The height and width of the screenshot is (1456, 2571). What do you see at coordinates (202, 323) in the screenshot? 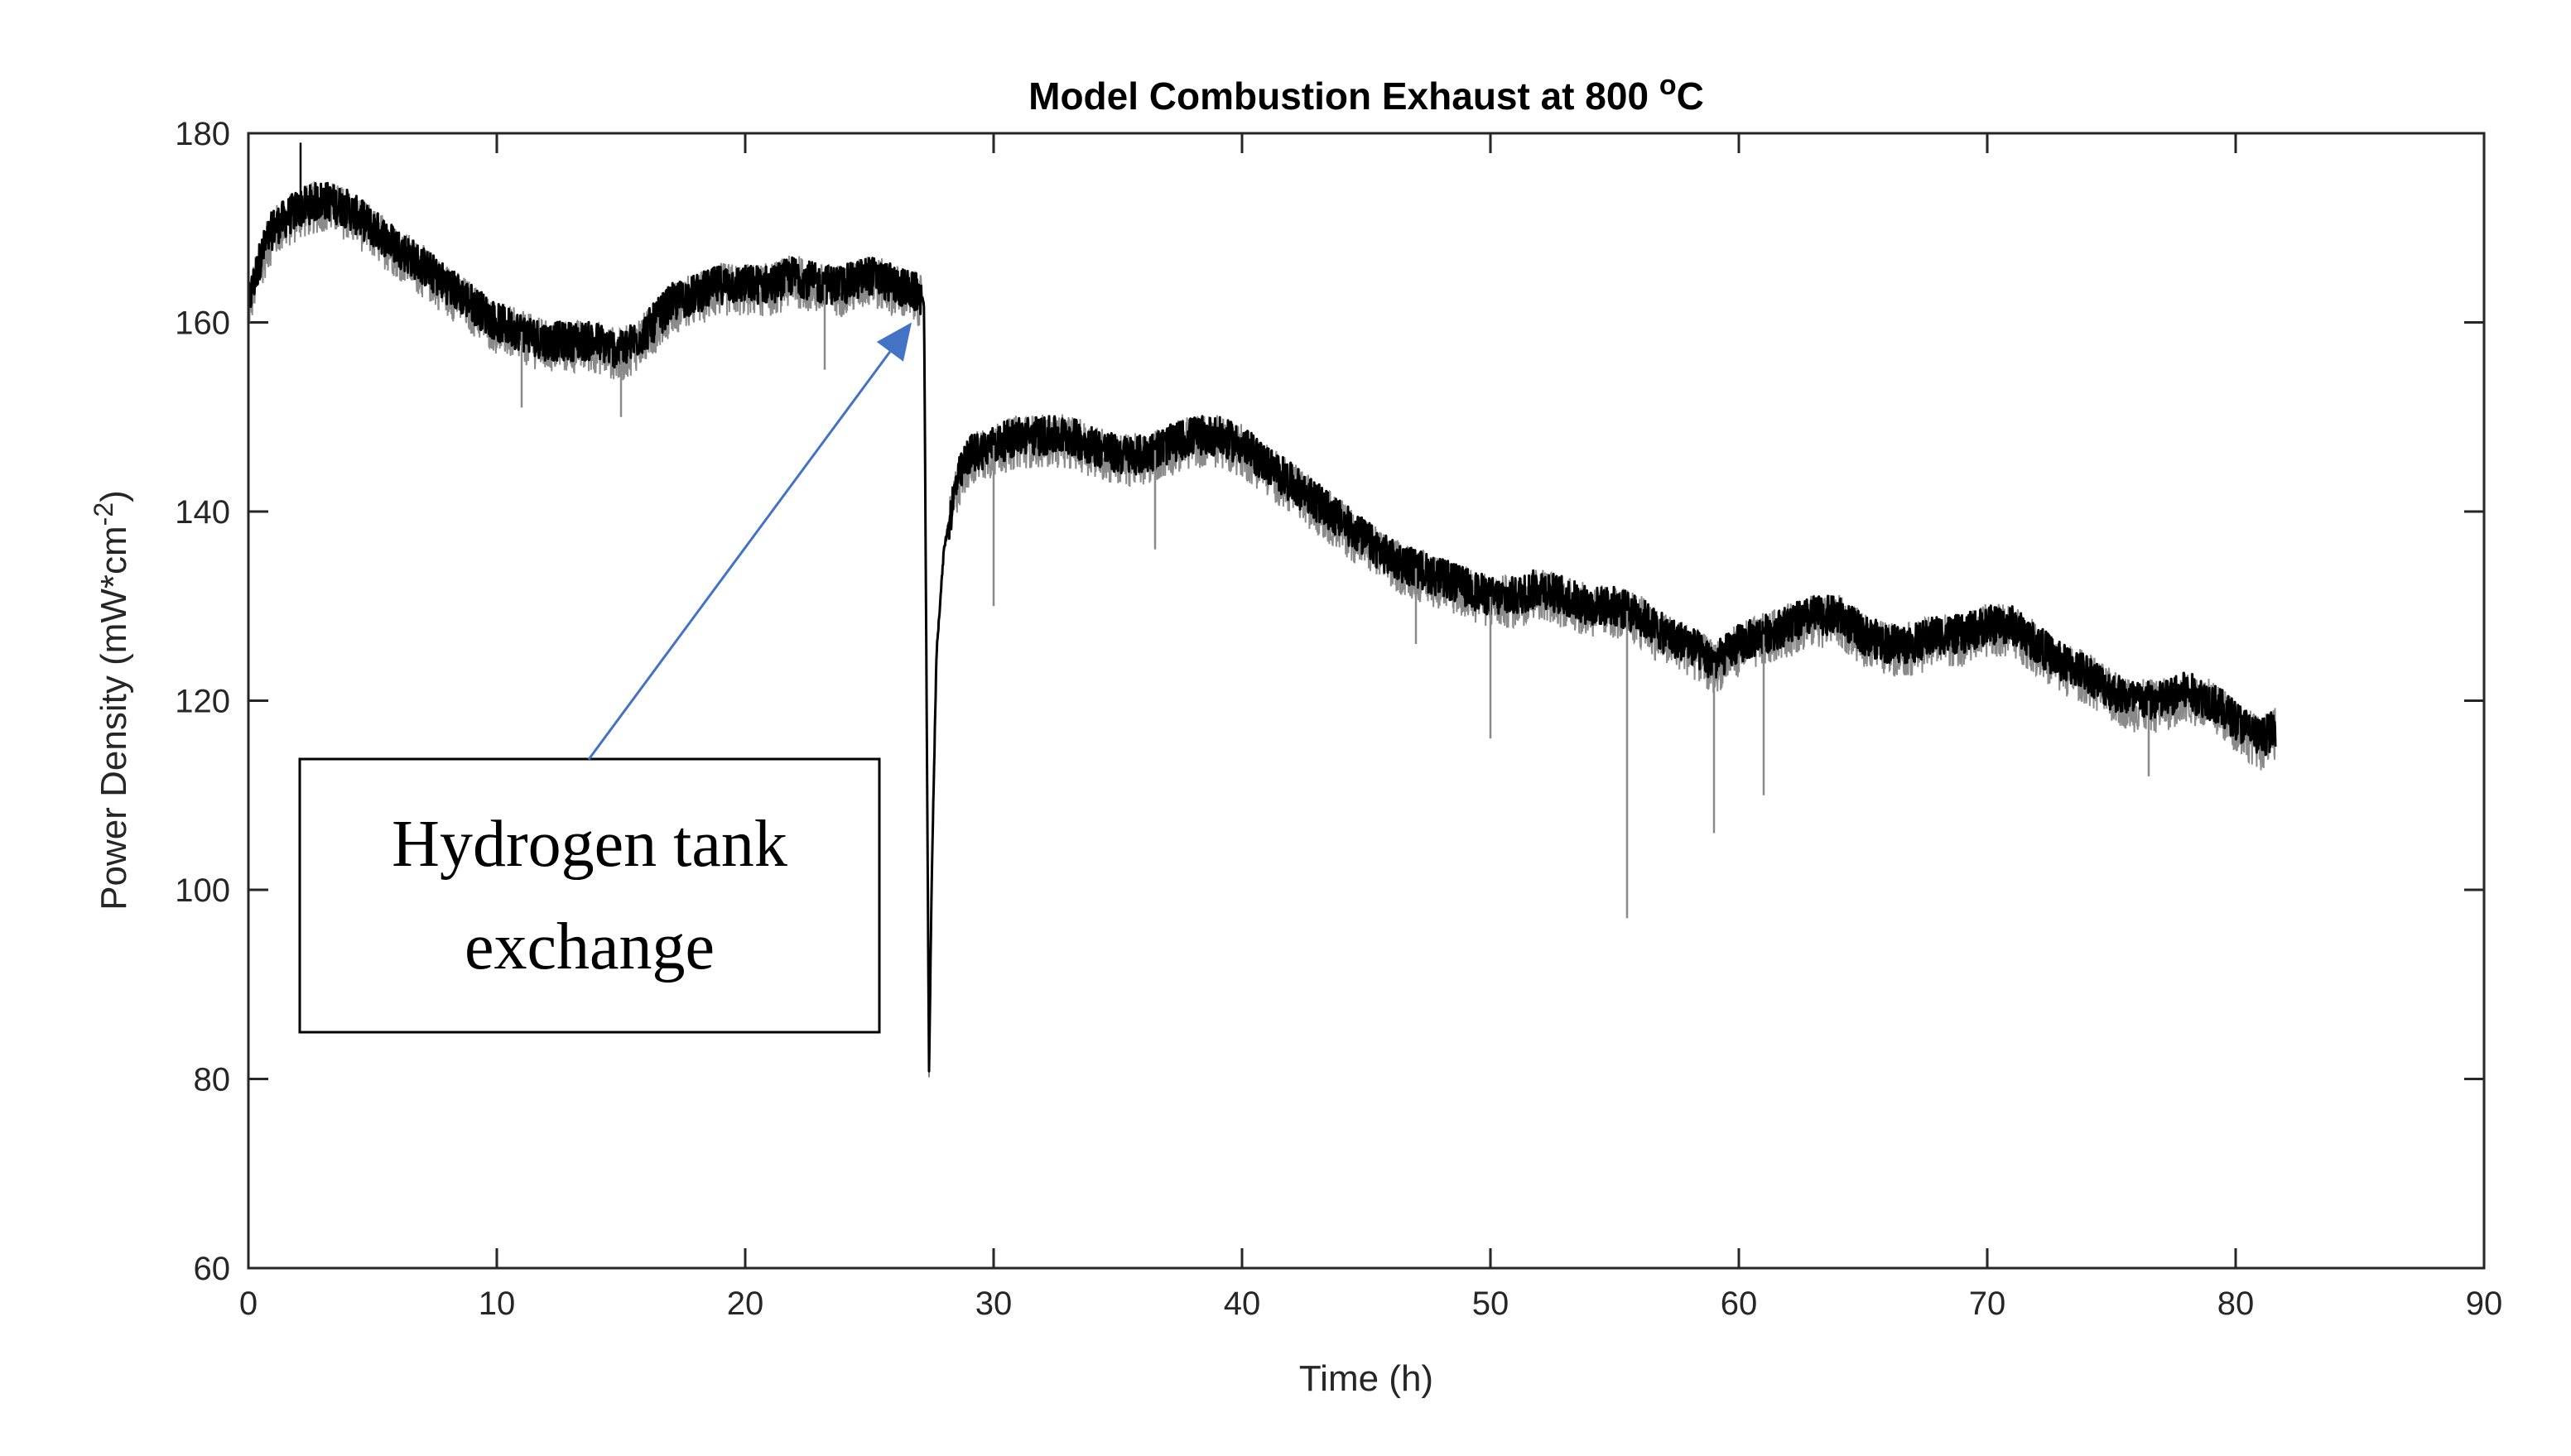
I see `y-tick-label: 160` at bounding box center [202, 323].